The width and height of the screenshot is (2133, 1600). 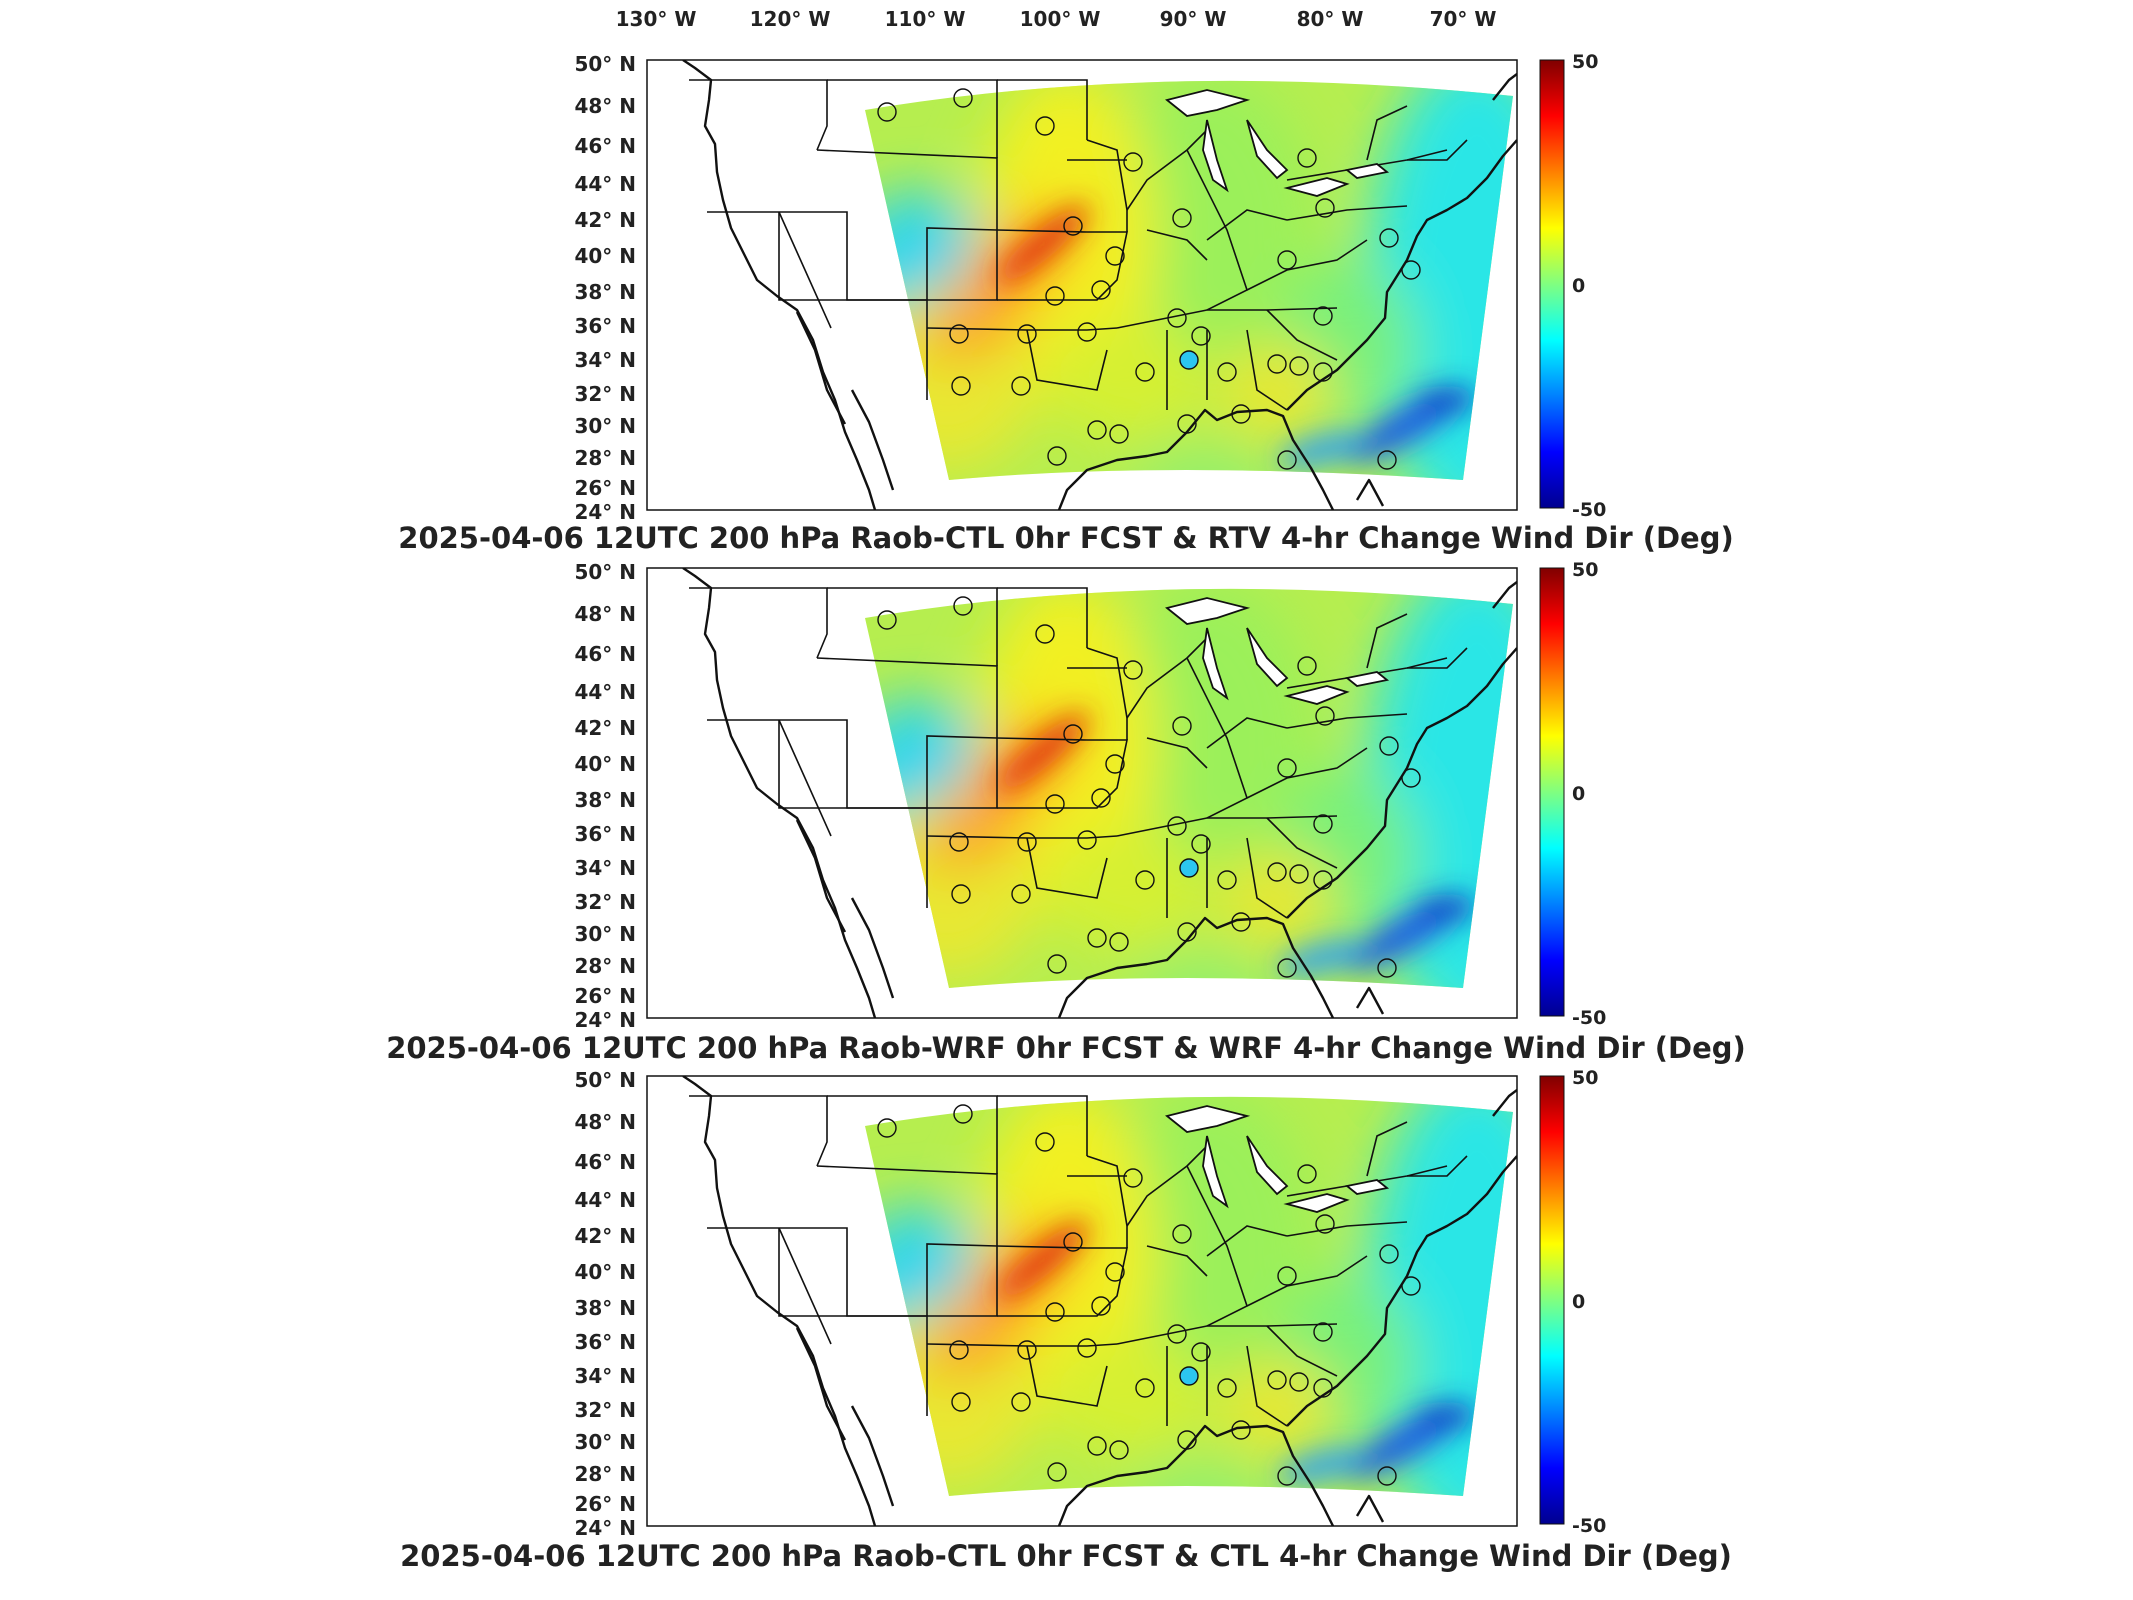 I want to click on colorbar-mid-label: 0, so click(x=1578, y=794).